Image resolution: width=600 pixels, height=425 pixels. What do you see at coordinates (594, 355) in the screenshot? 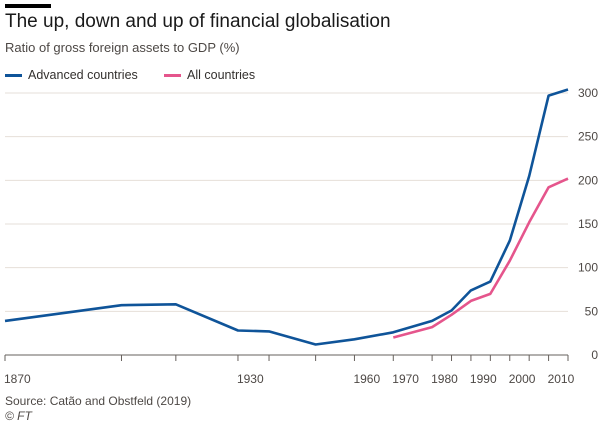
I see `y-tick-label-0: 0` at bounding box center [594, 355].